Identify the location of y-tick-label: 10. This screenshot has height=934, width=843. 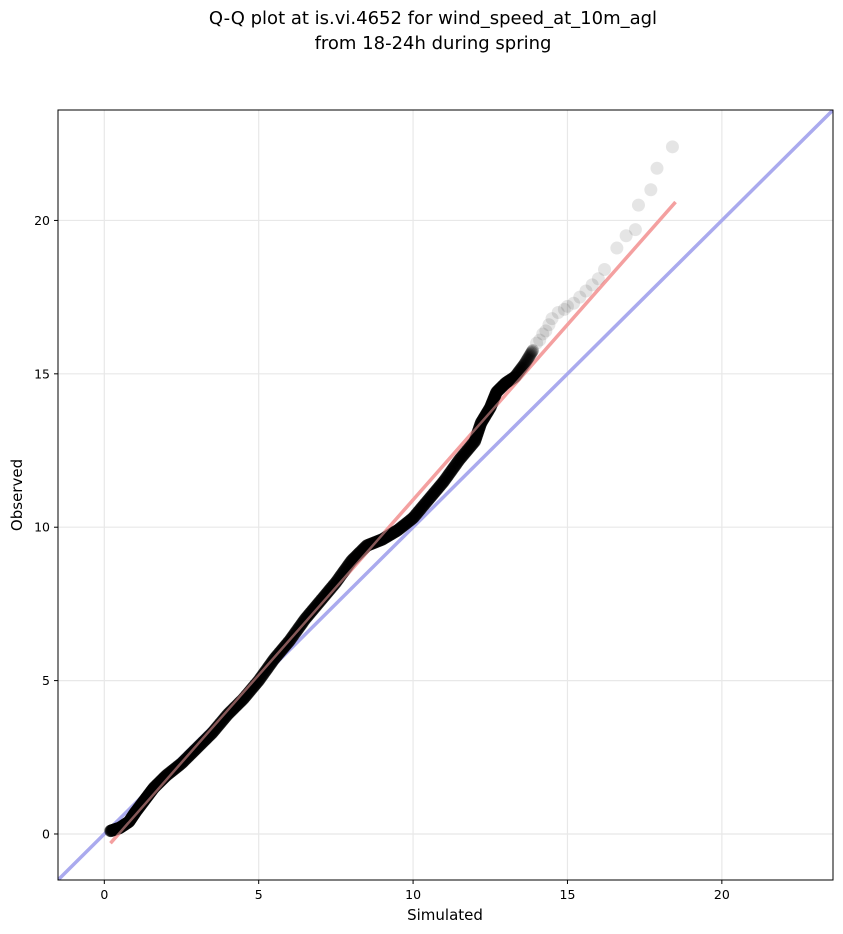
(42, 527).